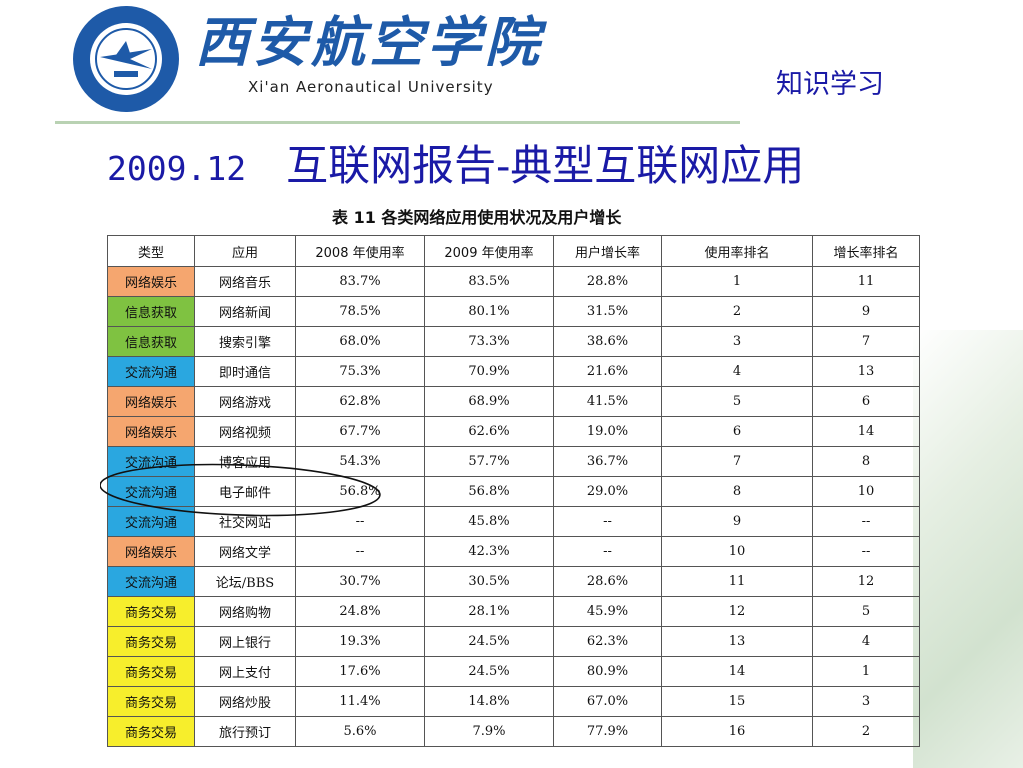 Image resolution: width=1023 pixels, height=768 pixels. What do you see at coordinates (360, 551) in the screenshot?
I see `cell-usage-2008: --` at bounding box center [360, 551].